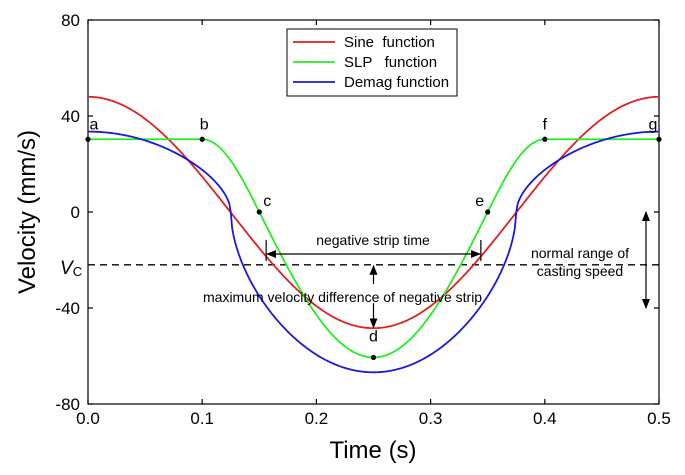 The image size is (685, 475). I want to click on negative-strip-time-label: negative strip time, so click(373, 240).